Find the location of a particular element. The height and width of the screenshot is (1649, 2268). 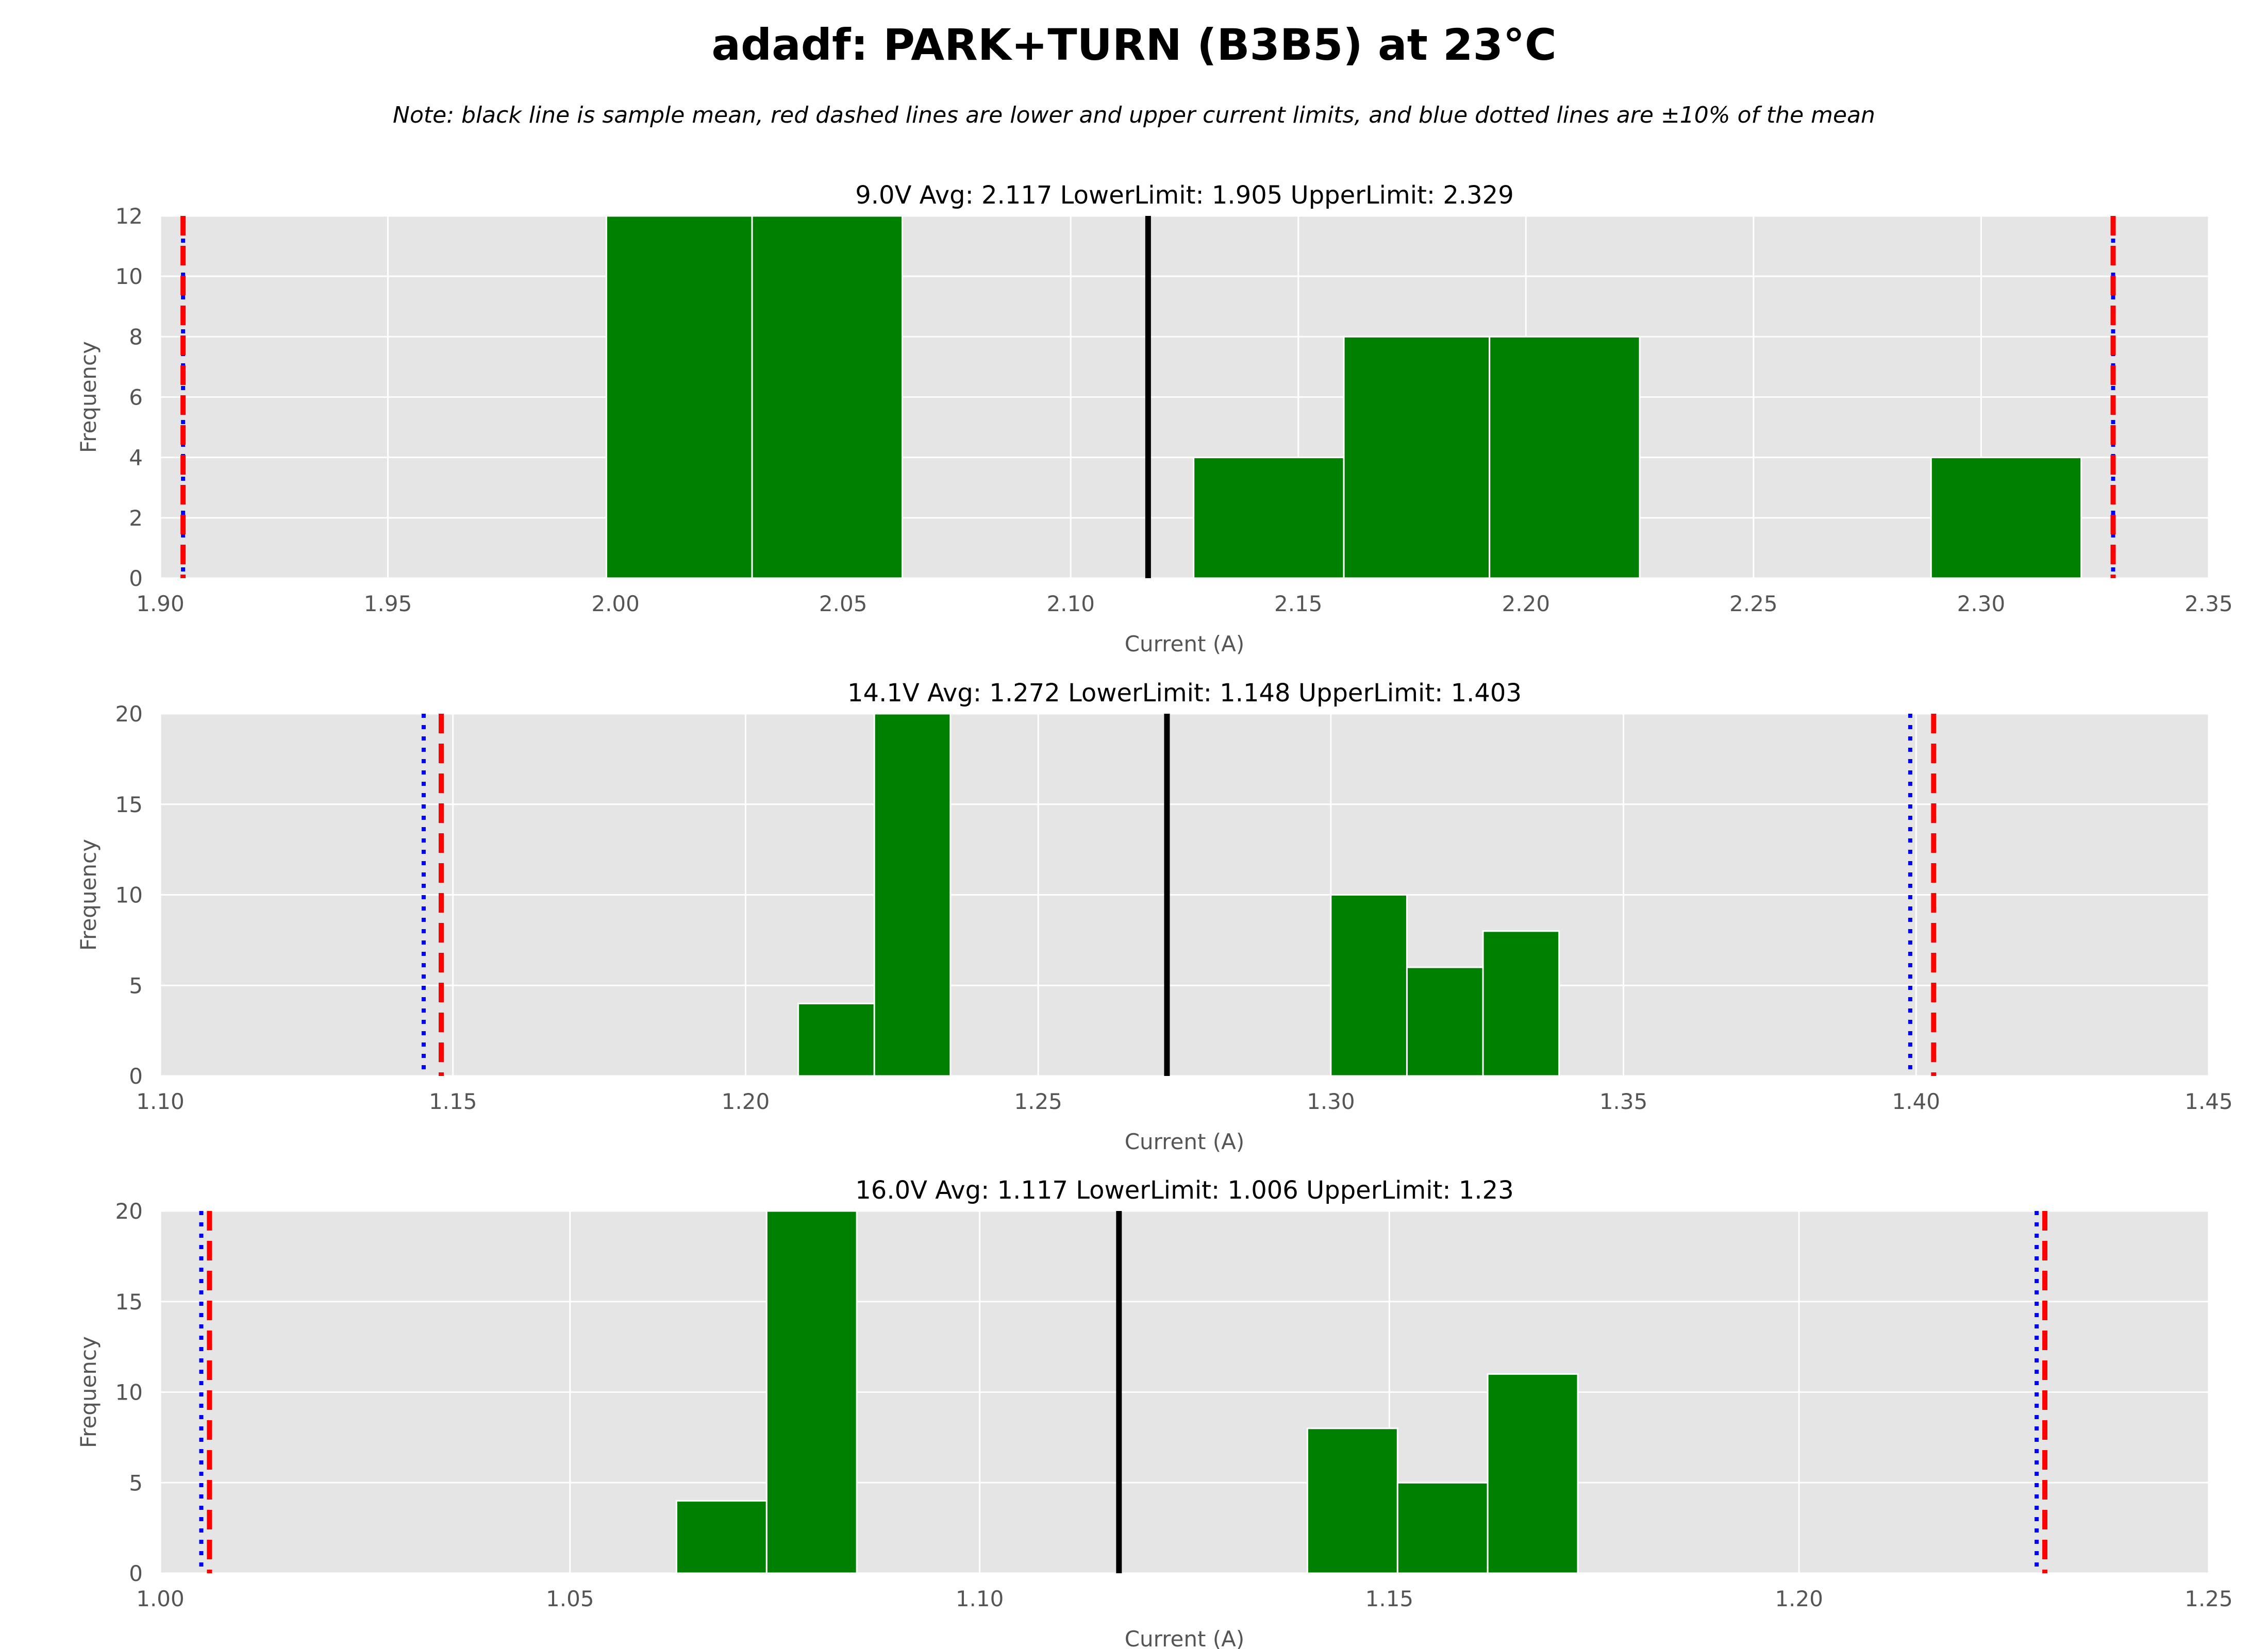

x-tick-label: 2.00 is located at coordinates (615, 603).